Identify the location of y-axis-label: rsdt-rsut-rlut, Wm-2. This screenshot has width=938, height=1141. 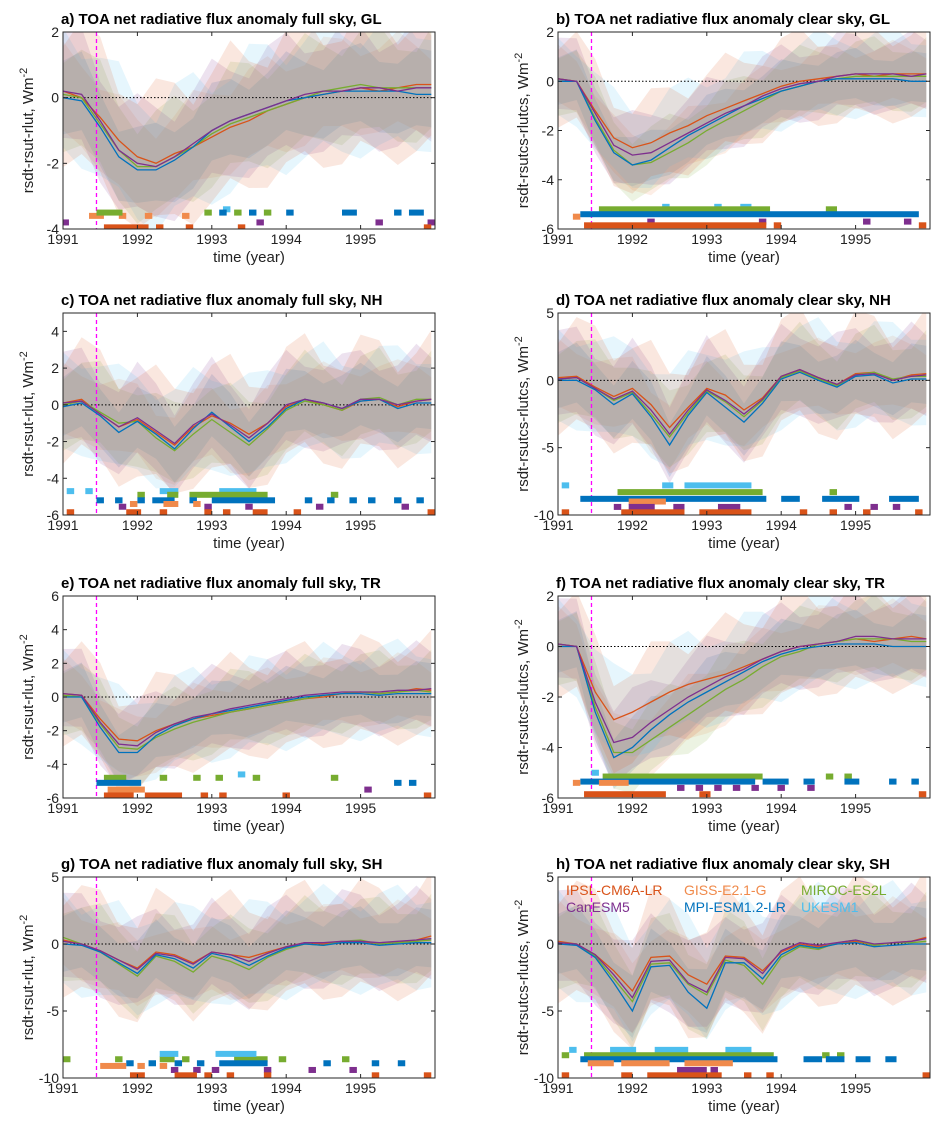
(27, 414).